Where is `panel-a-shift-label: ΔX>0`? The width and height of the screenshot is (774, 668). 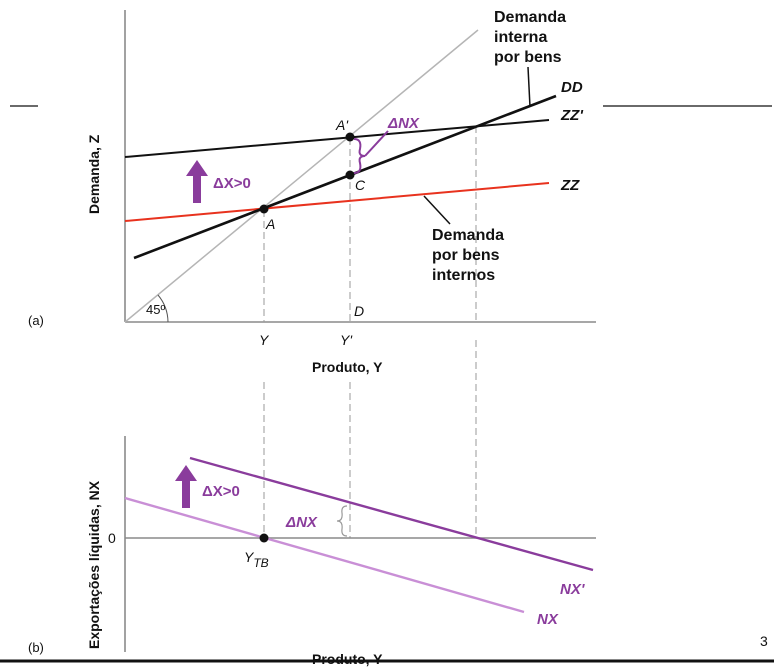
panel-a-shift-label: ΔX>0 is located at coordinates (232, 183).